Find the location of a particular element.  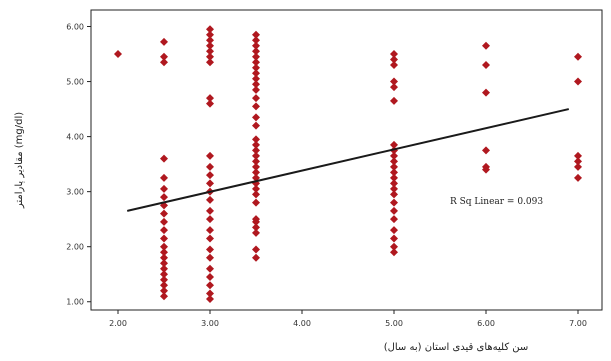

y-tick-label: 2.00 is located at coordinates (75, 247).